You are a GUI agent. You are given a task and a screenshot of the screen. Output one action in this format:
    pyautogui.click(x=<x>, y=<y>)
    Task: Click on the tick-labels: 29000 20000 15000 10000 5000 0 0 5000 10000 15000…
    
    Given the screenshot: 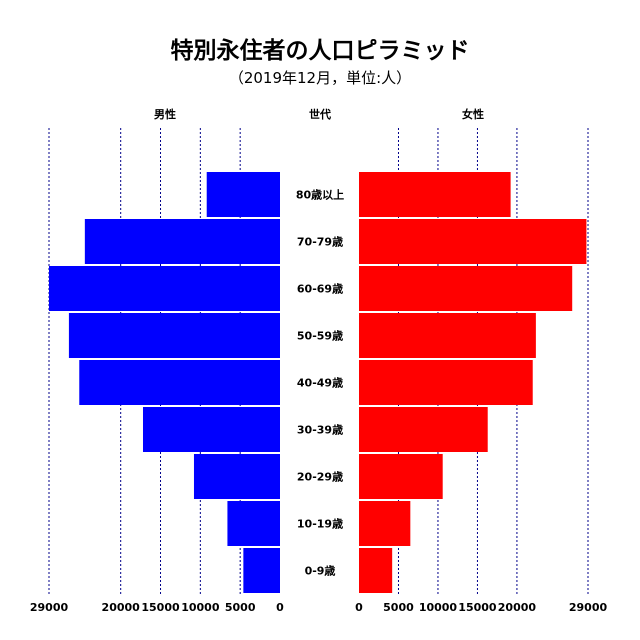 What is the action you would take?
    pyautogui.click(x=319, y=607)
    